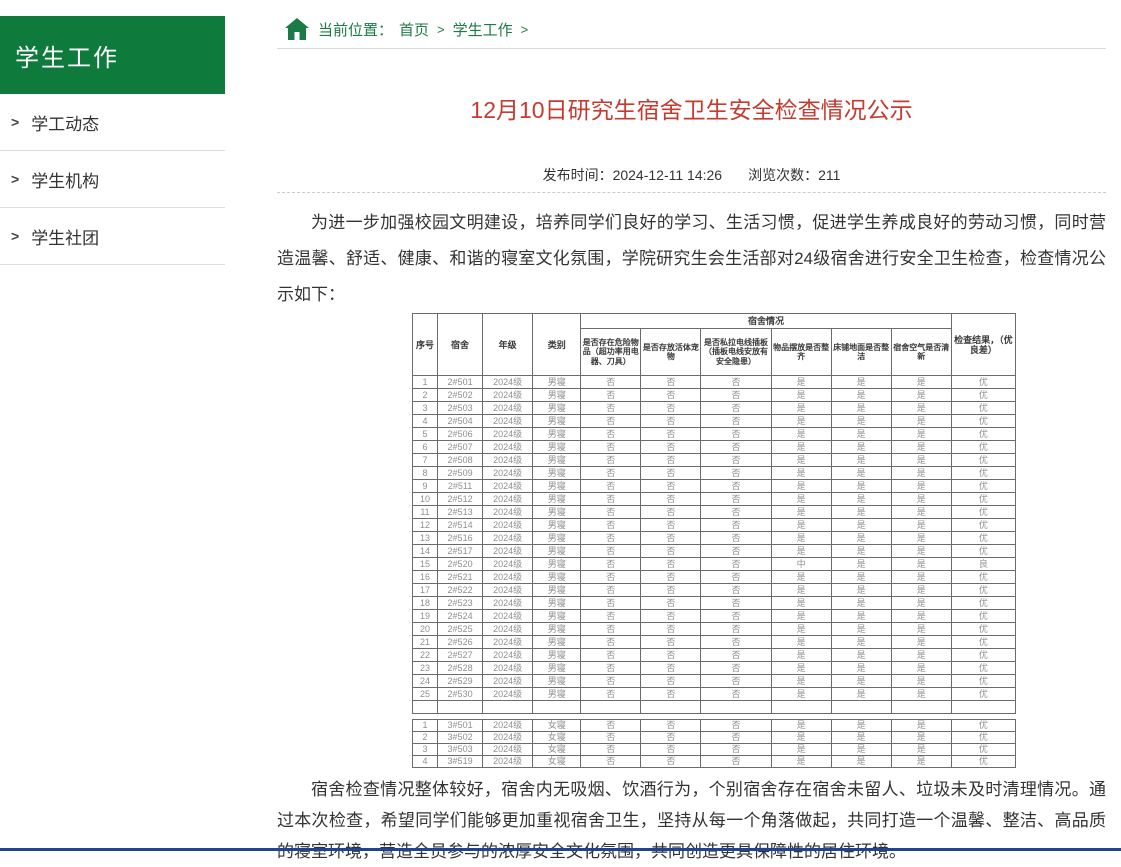 This screenshot has width=1121, height=867. What do you see at coordinates (65, 124) in the screenshot?
I see `sidebar-item-label: 学工动态` at bounding box center [65, 124].